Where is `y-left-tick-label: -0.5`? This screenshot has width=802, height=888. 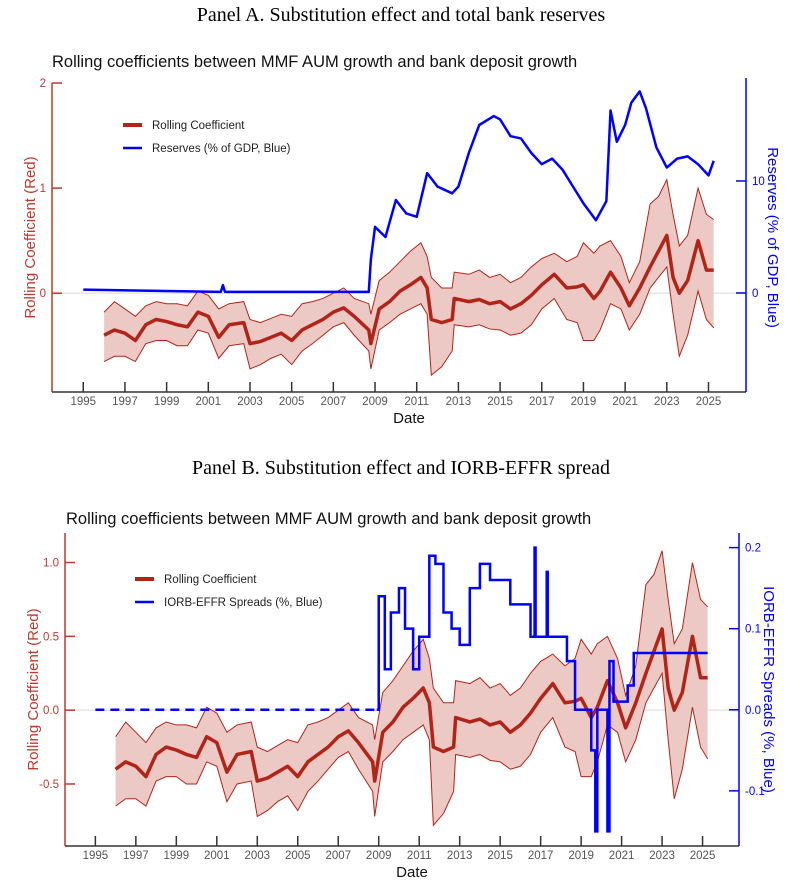
y-left-tick-label: -0.5 is located at coordinates (49, 785).